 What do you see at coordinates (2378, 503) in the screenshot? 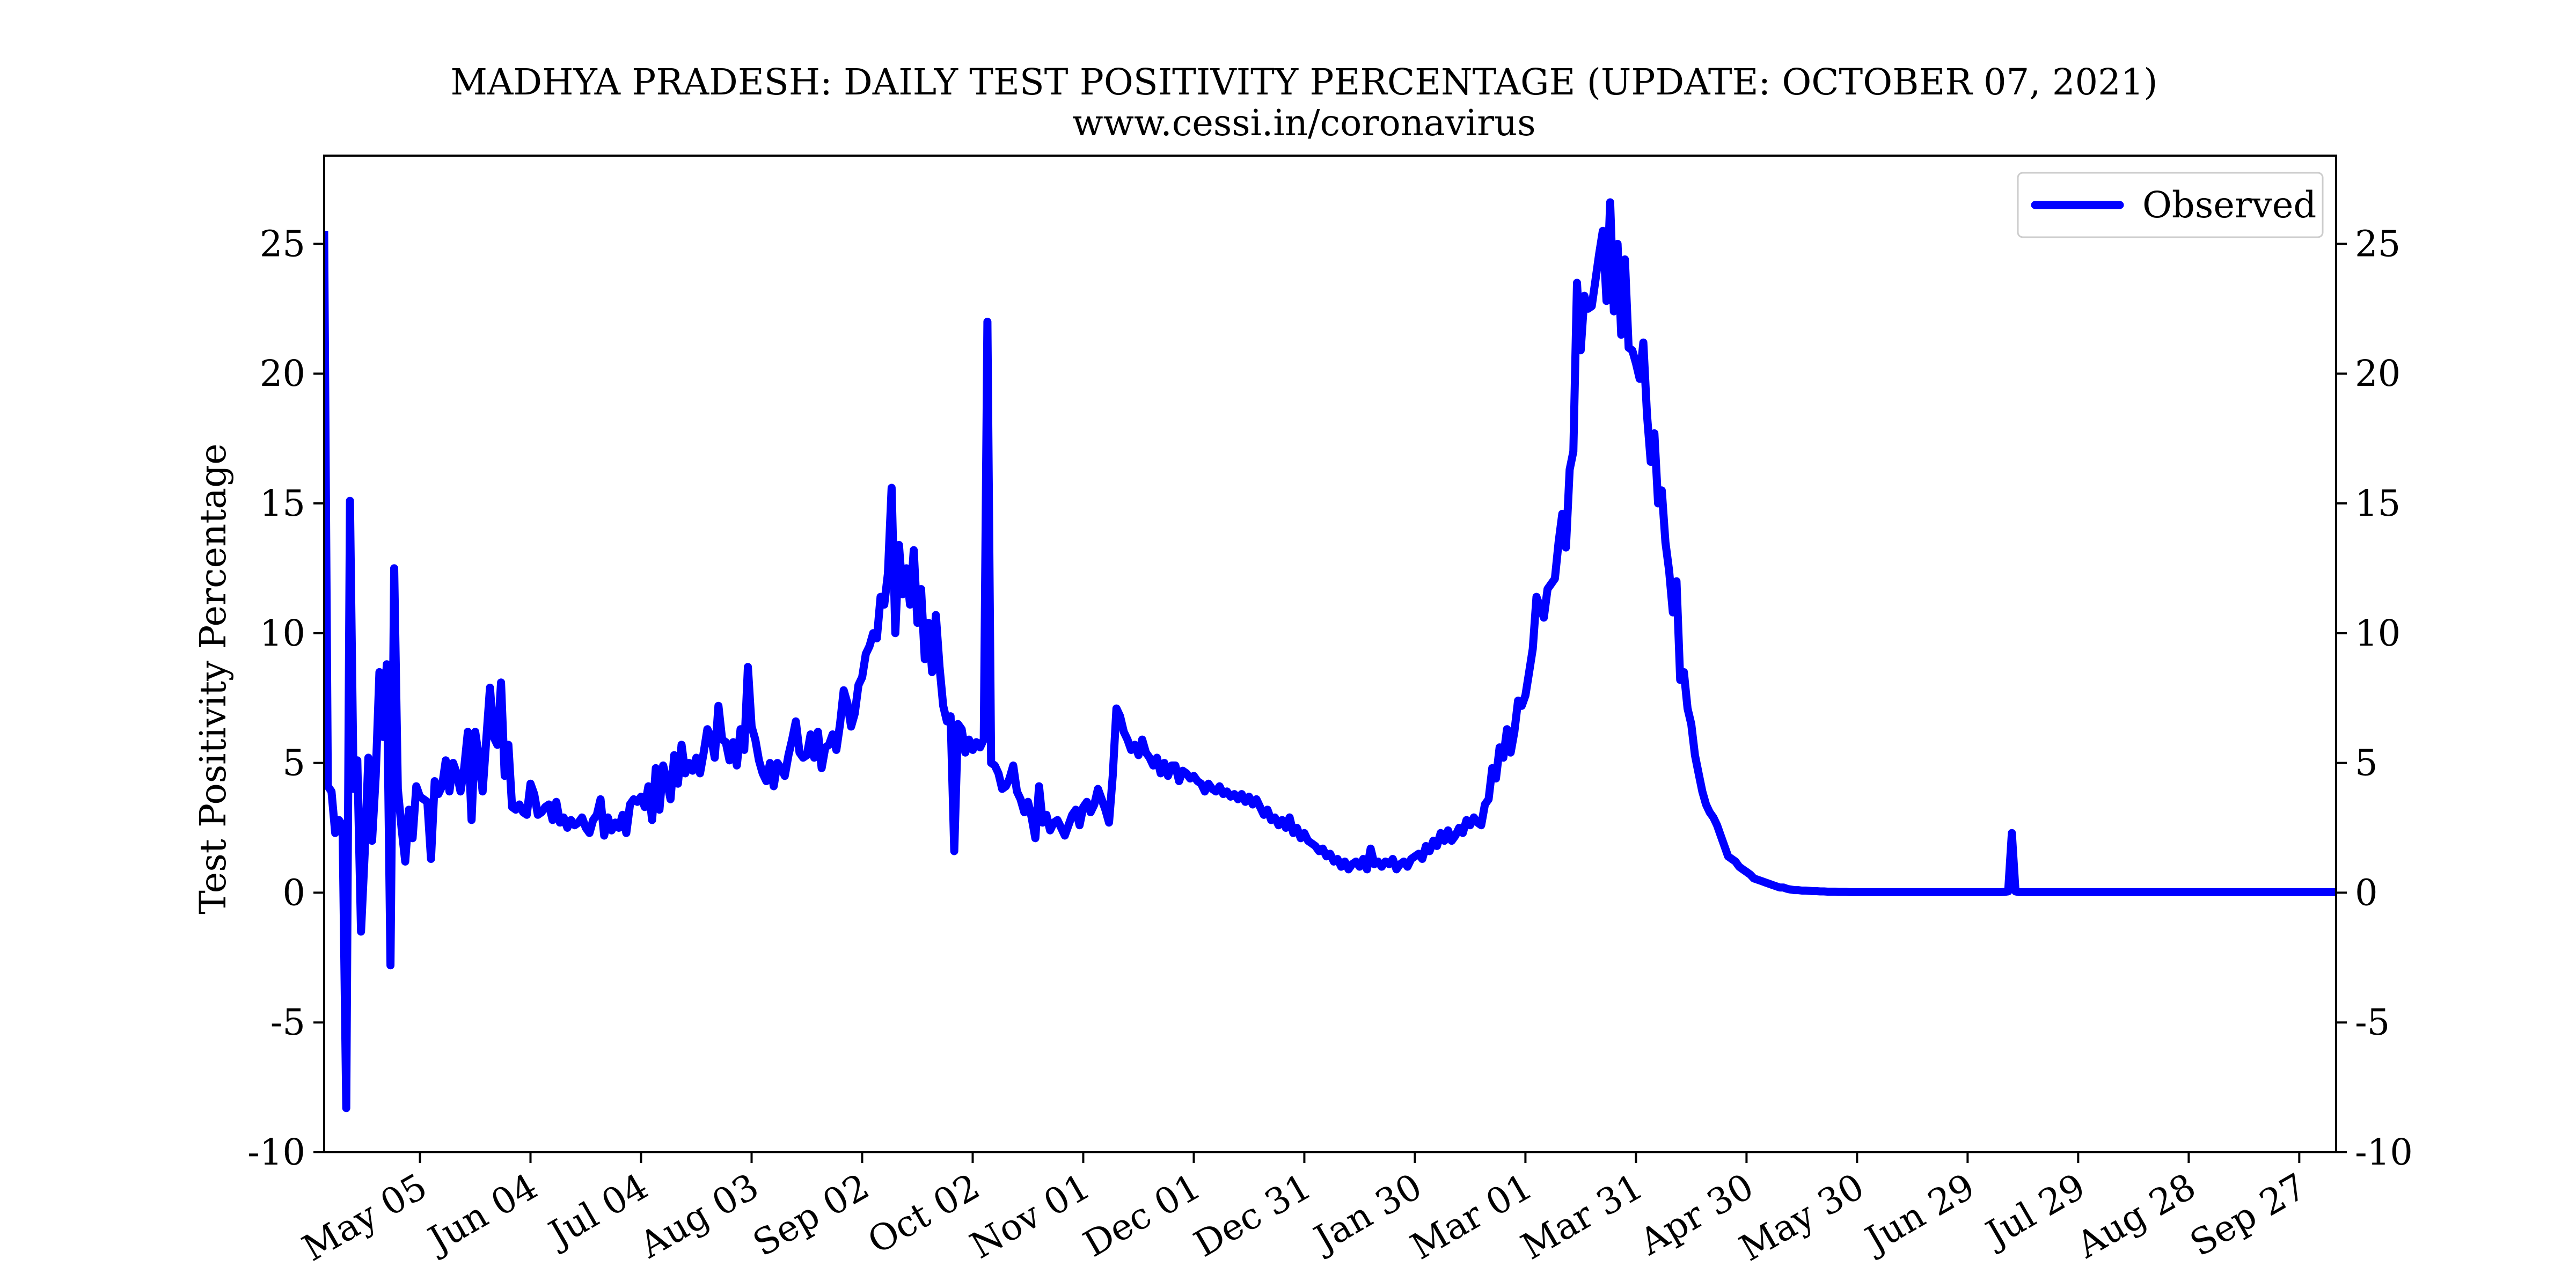
I see `y-tick-label-right: 15` at bounding box center [2378, 503].